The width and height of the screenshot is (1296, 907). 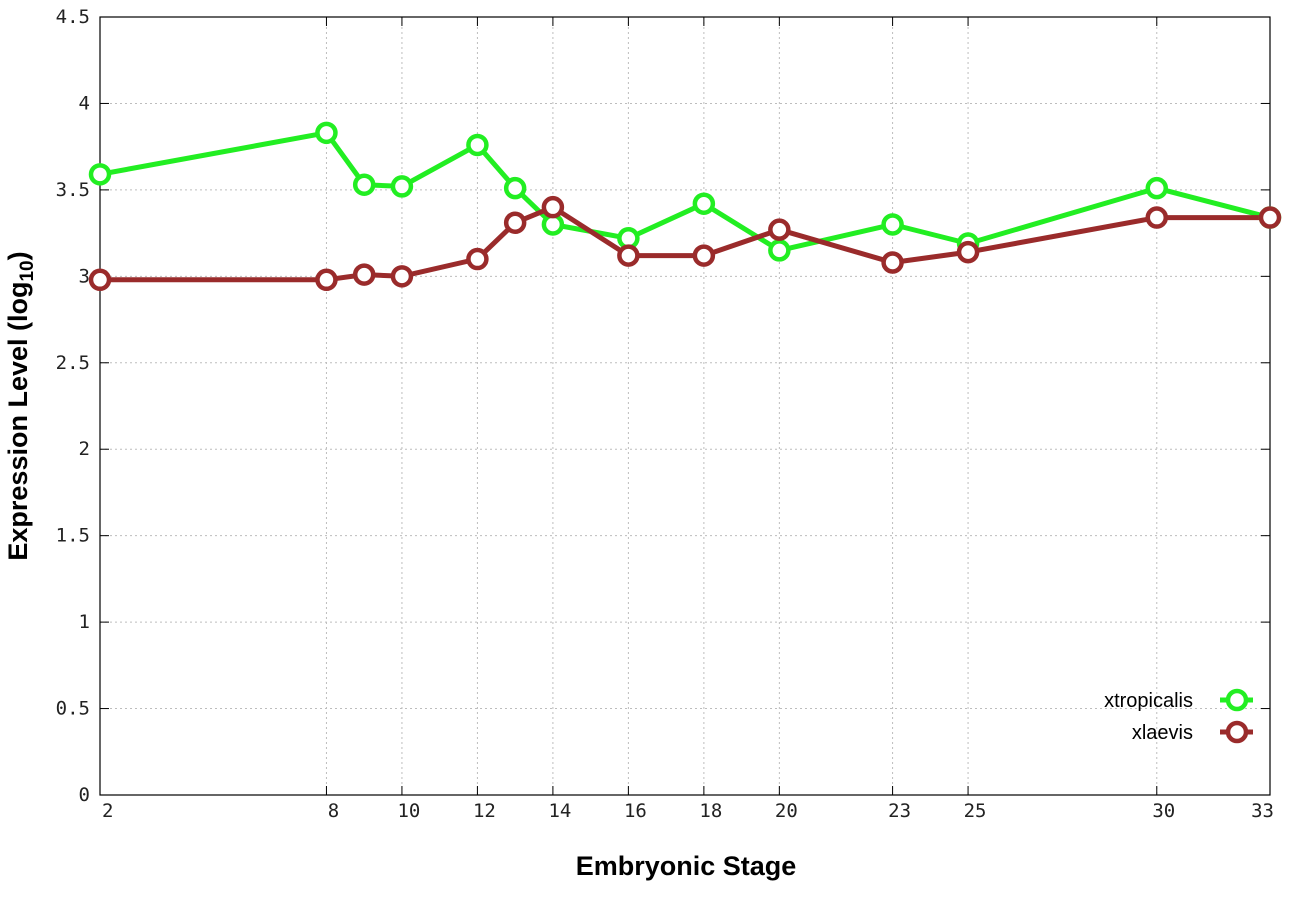 I want to click on y-tick-label: 1, so click(x=84, y=622).